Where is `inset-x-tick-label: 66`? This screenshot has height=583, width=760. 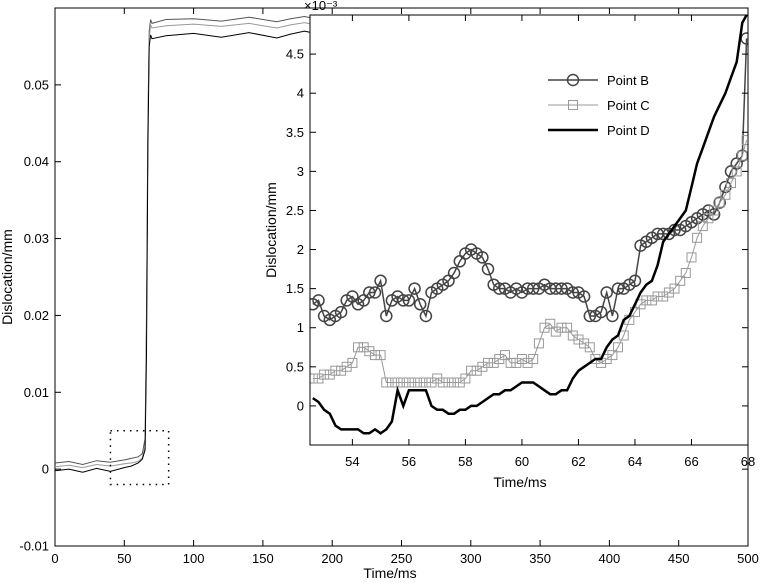
inset-x-tick-label: 66 is located at coordinates (691, 461).